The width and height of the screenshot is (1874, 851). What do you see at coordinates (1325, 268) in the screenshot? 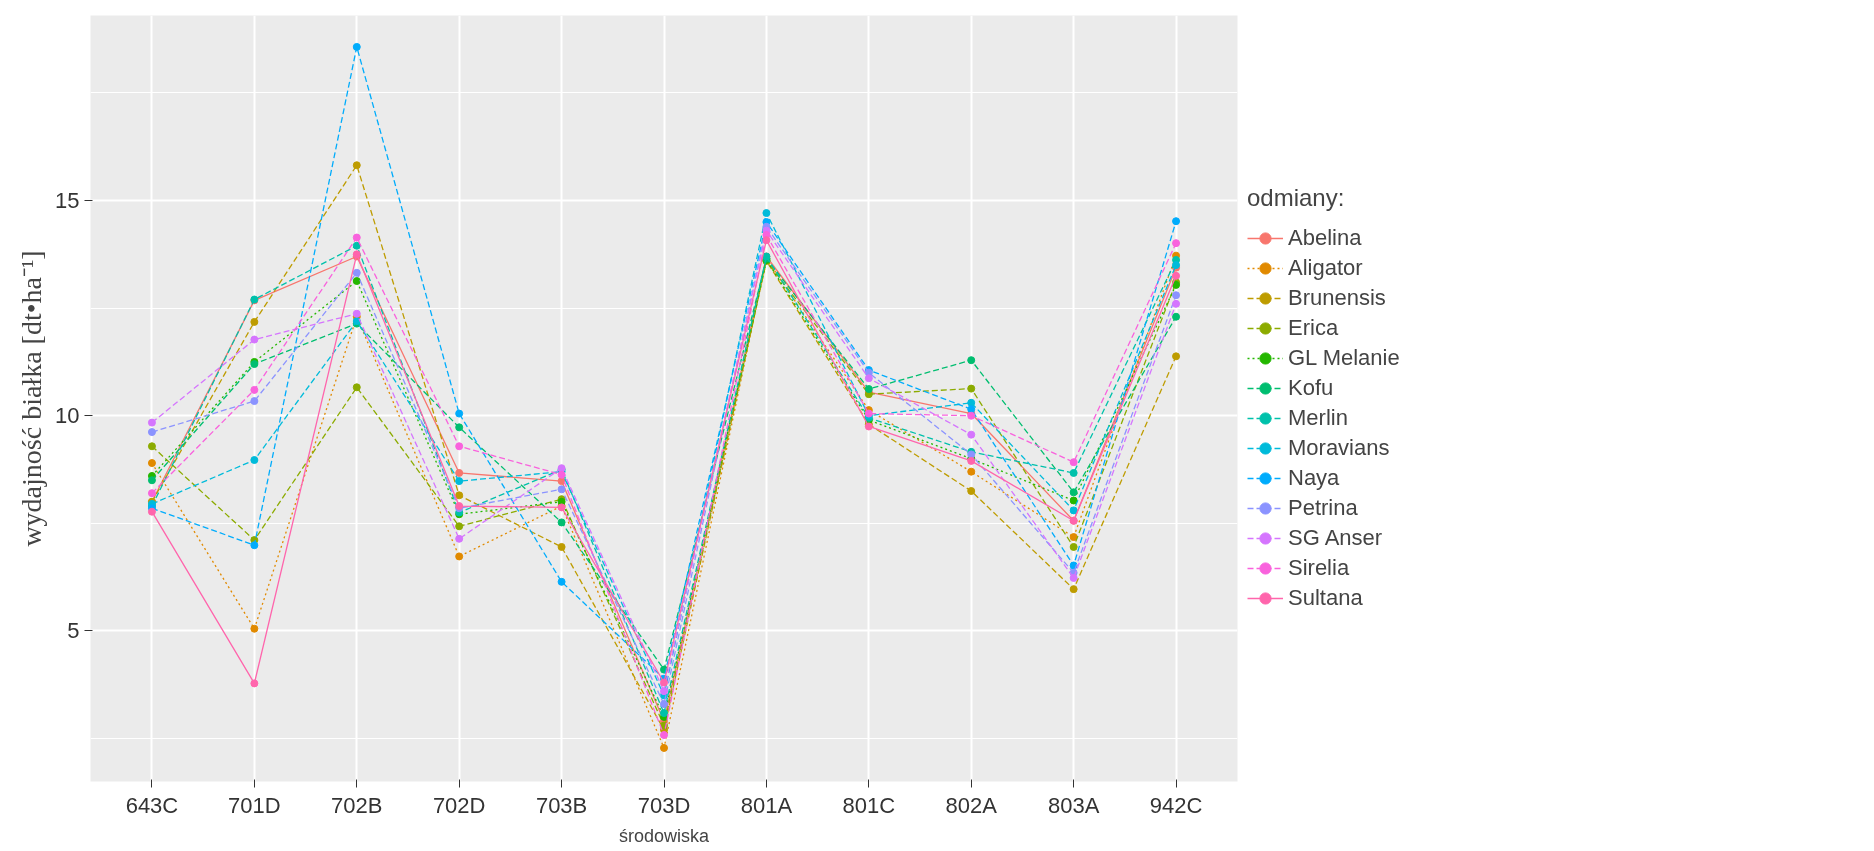
I see `legend-label: Aligator` at bounding box center [1325, 268].